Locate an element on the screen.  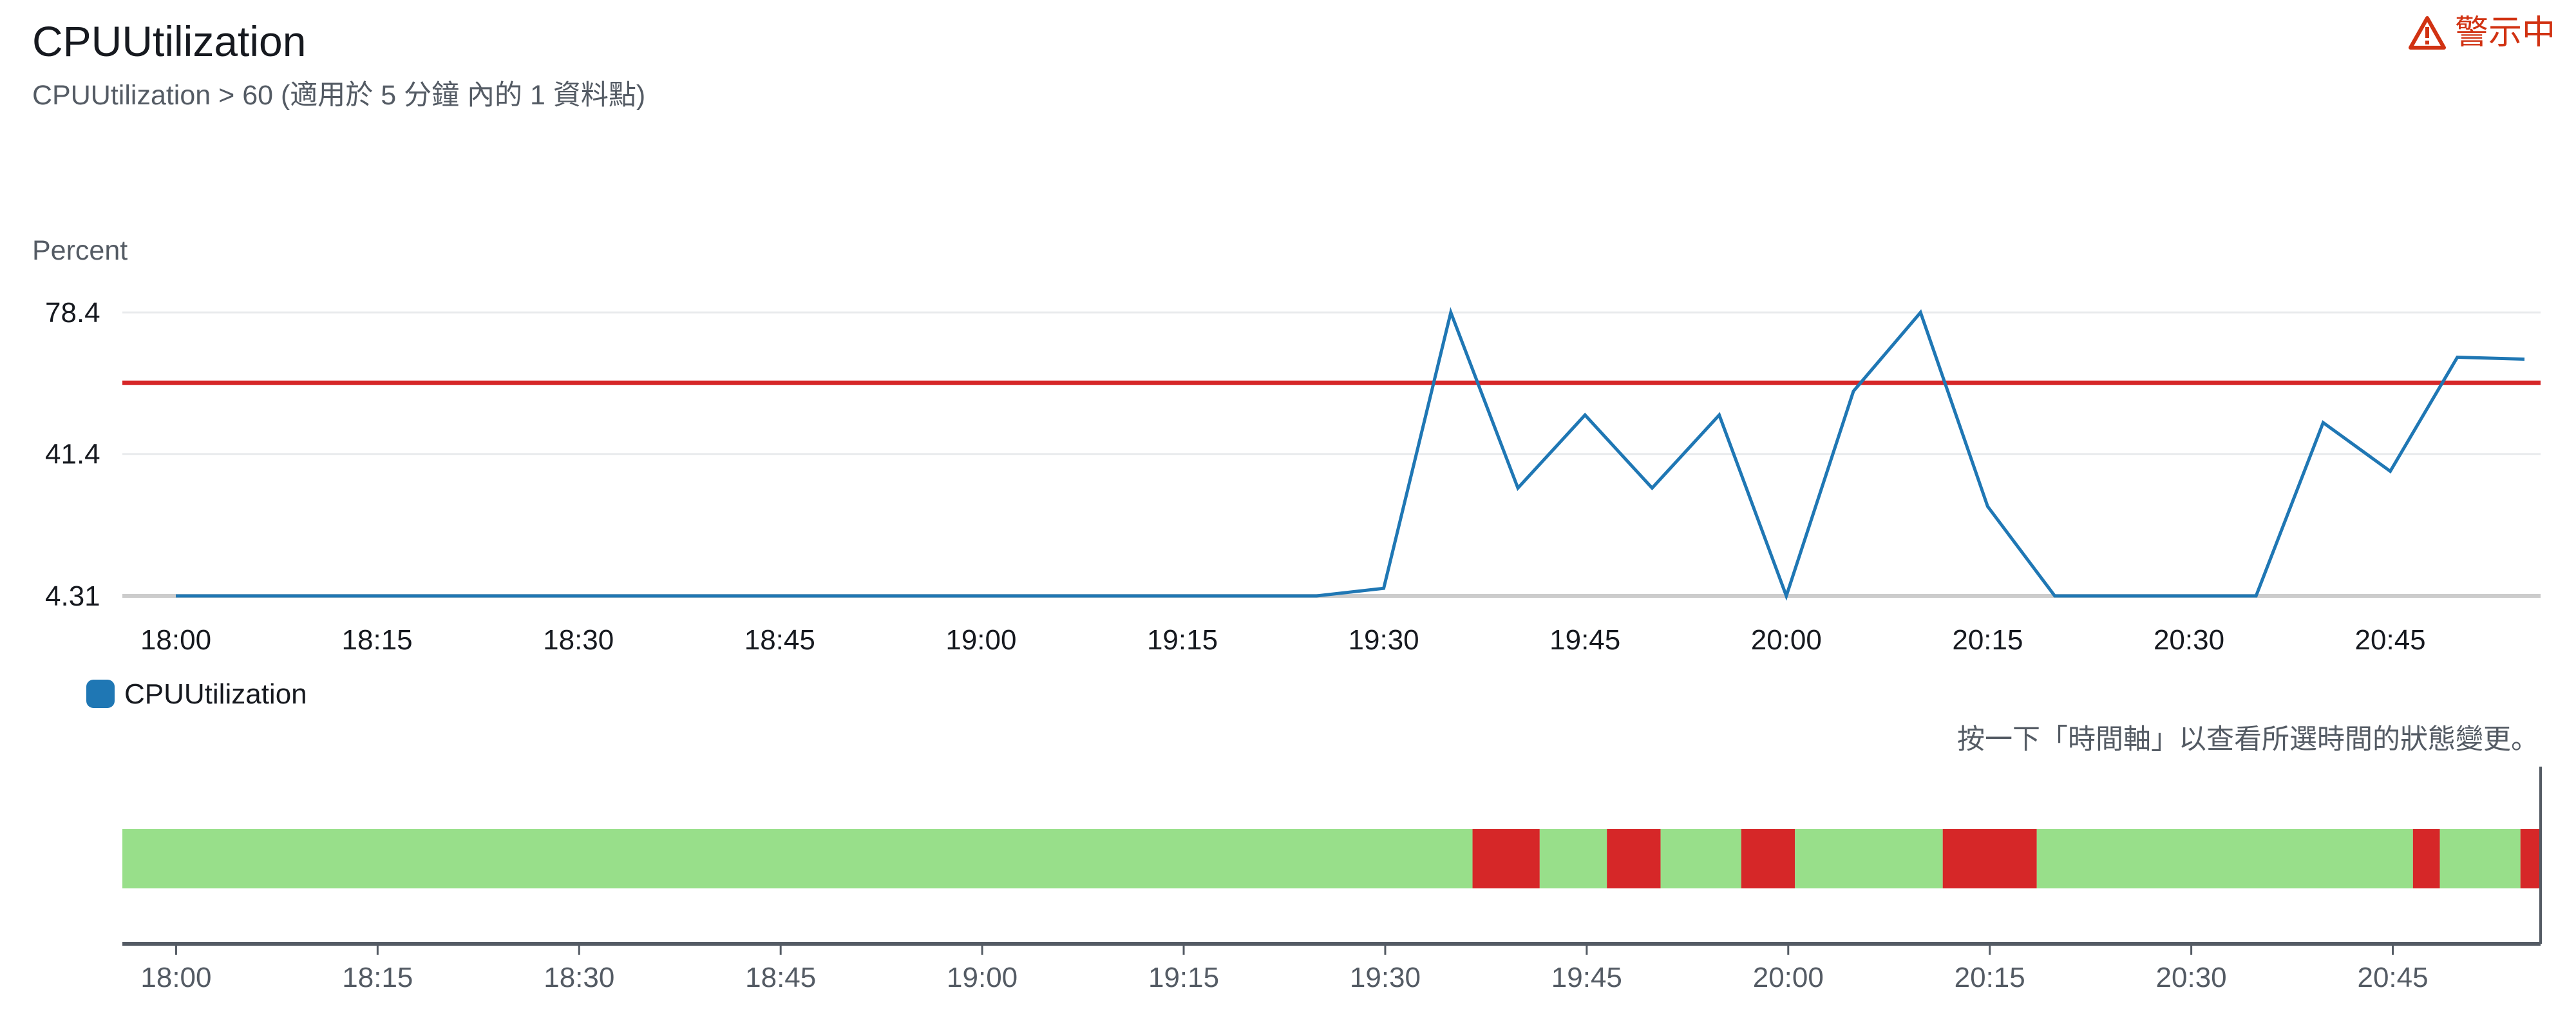
x-tick-label: 19:00 is located at coordinates (980, 640).